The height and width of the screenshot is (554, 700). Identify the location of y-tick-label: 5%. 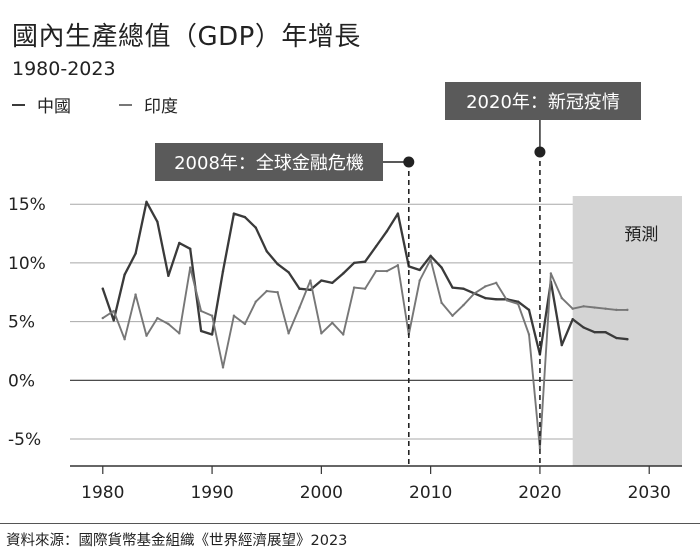
(21, 323).